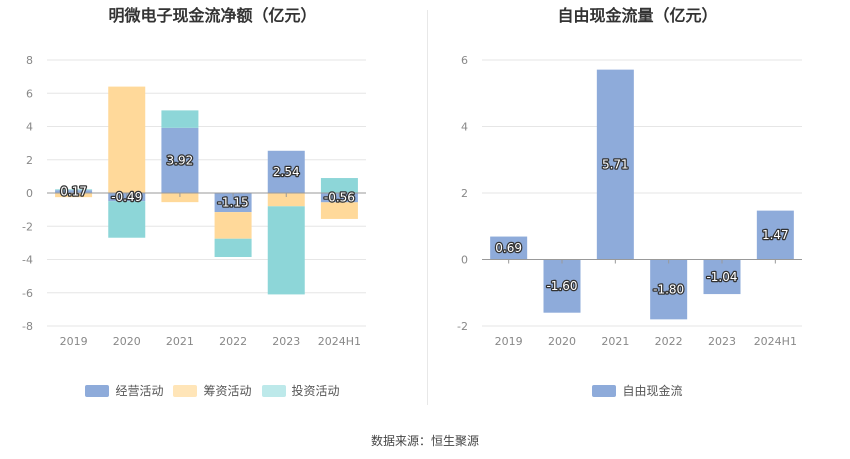 The width and height of the screenshot is (850, 459). What do you see at coordinates (180, 341) in the screenshot?
I see `left-x-tick-label: 2021` at bounding box center [180, 341].